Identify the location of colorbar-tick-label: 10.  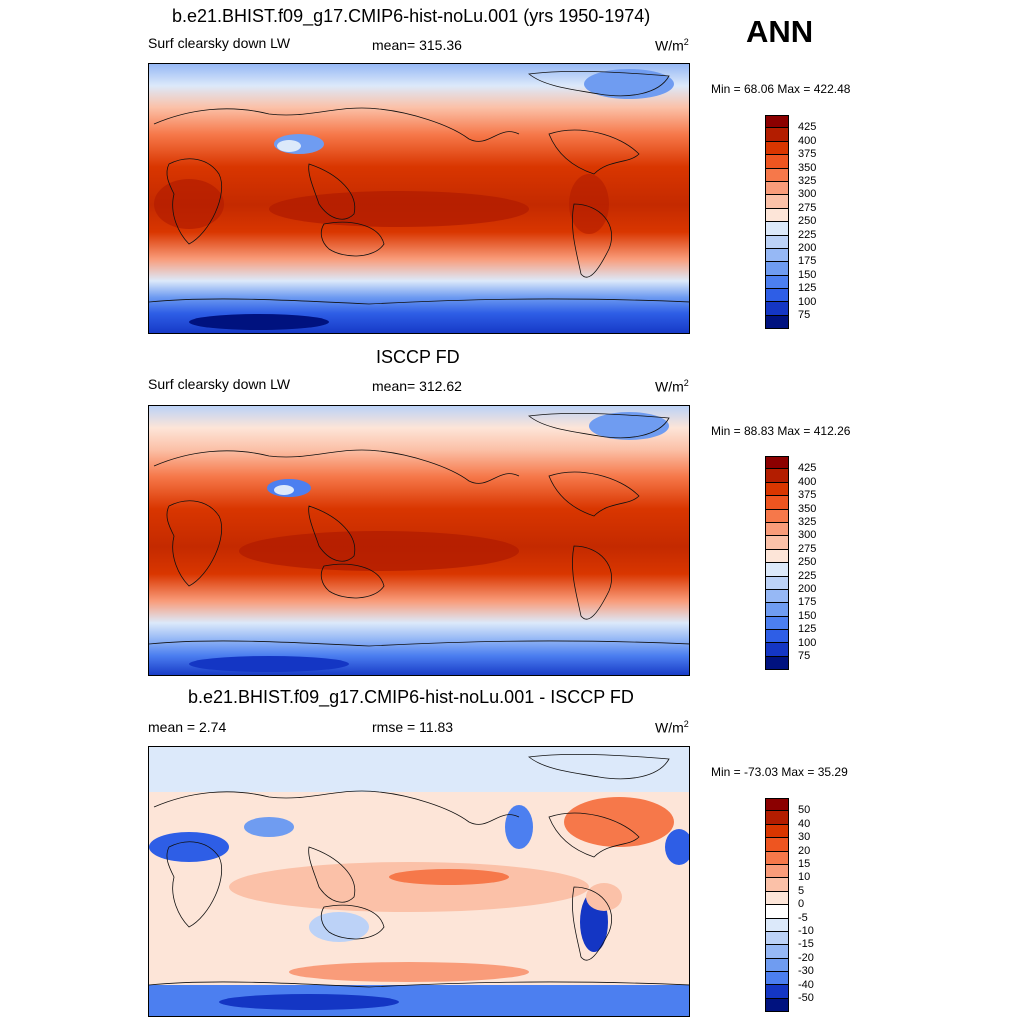
(804, 877).